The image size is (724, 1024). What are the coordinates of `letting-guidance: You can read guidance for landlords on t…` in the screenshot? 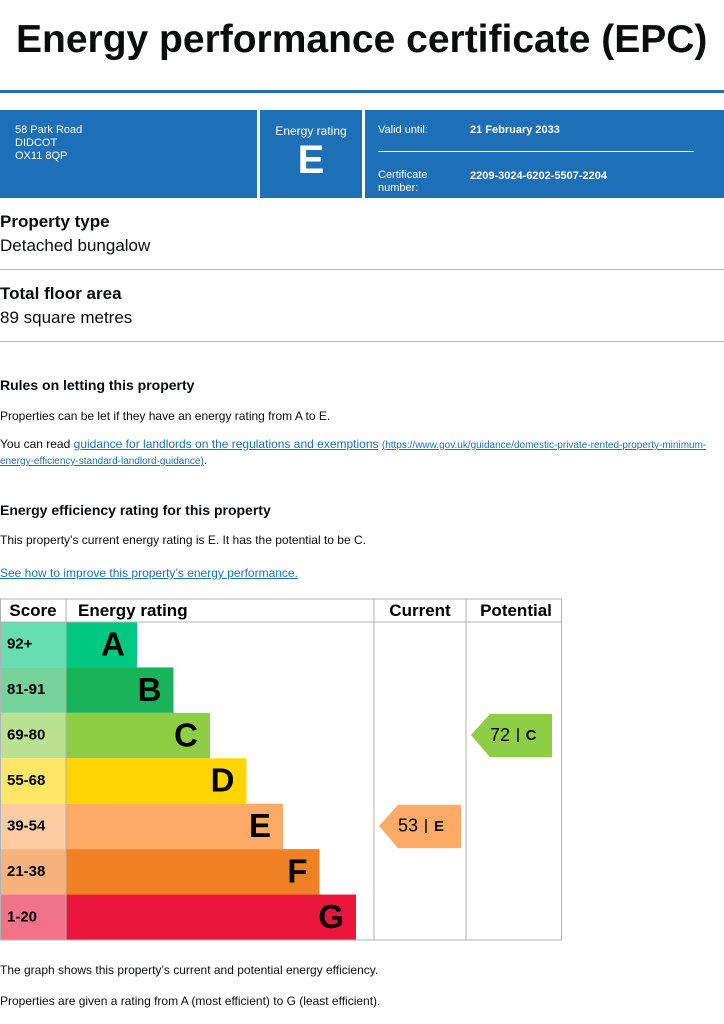 It's located at (362, 453).